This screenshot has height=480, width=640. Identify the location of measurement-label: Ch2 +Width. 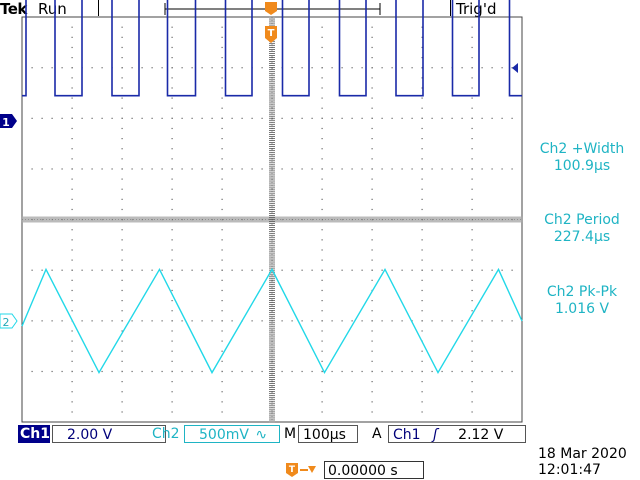
(582, 149).